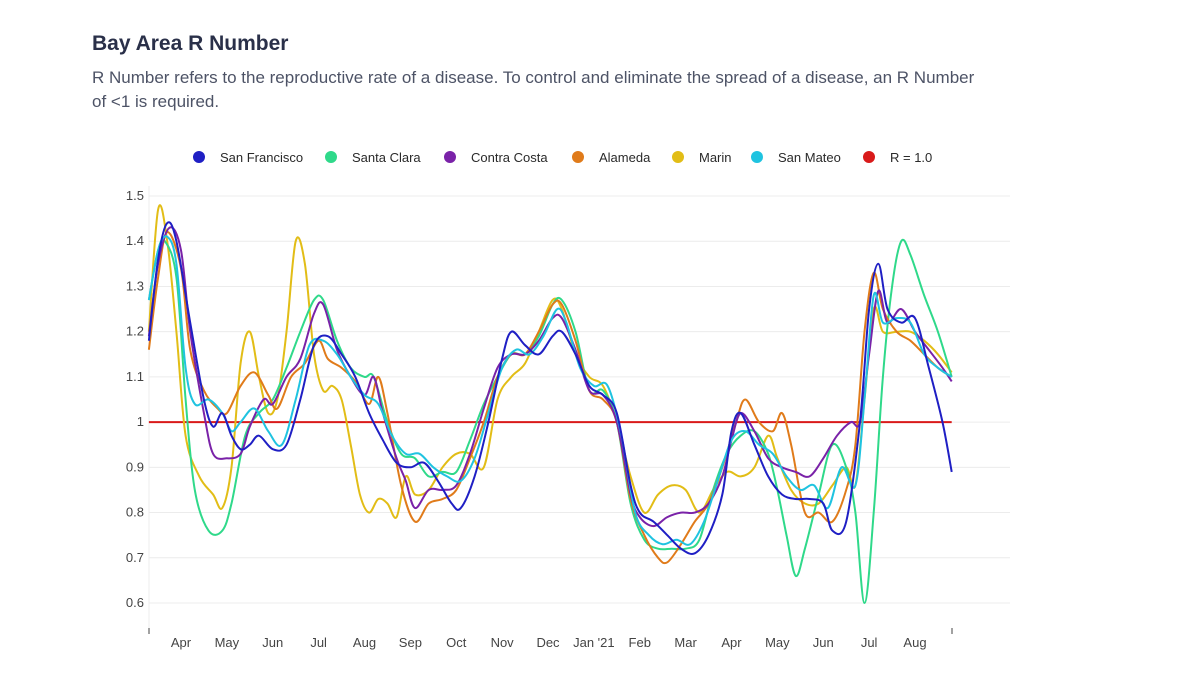 The height and width of the screenshot is (675, 1200). Describe the element at coordinates (140, 421) in the screenshot. I see `y-tick-label: 1` at that location.